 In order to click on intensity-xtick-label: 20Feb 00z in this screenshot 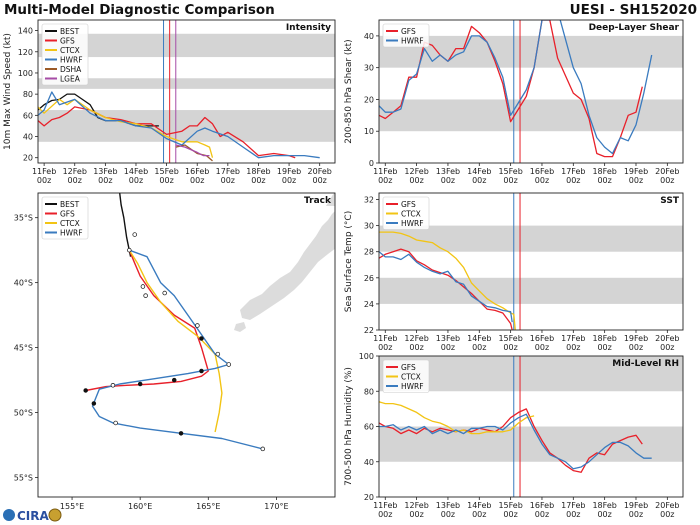, I will do `click(320, 176)`.